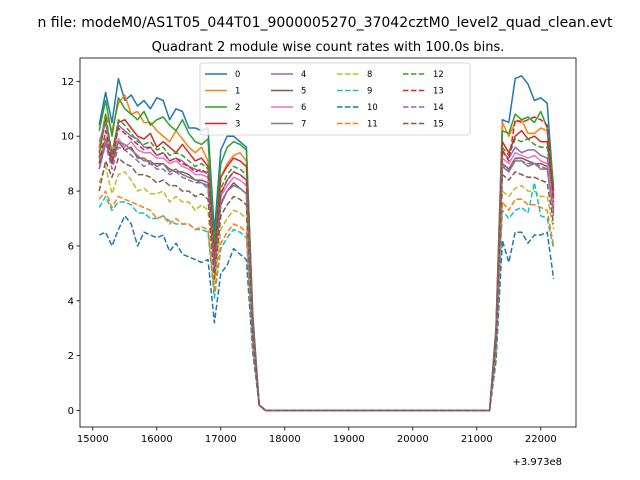 This screenshot has width=640, height=480. Describe the element at coordinates (237, 124) in the screenshot. I see `legend-label-3: 3` at that location.